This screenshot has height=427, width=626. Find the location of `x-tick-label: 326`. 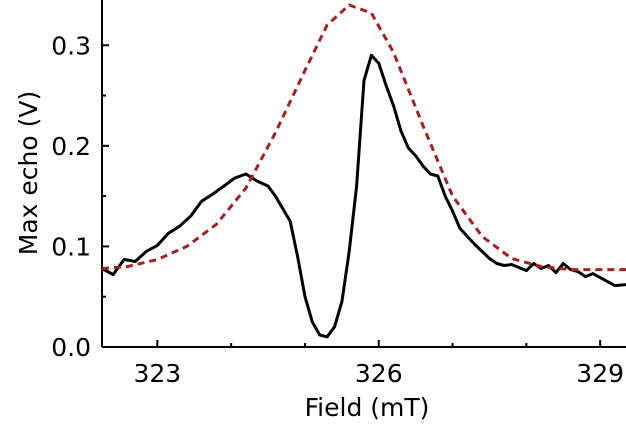

x-tick-label: 326 is located at coordinates (379, 373).